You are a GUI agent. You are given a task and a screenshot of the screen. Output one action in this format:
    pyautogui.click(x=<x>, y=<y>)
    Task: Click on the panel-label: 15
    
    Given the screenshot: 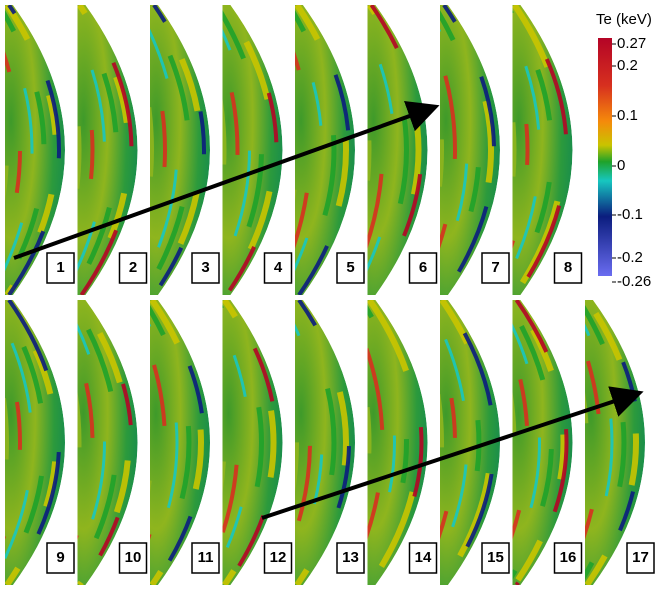 What is the action you would take?
    pyautogui.click(x=495, y=557)
    